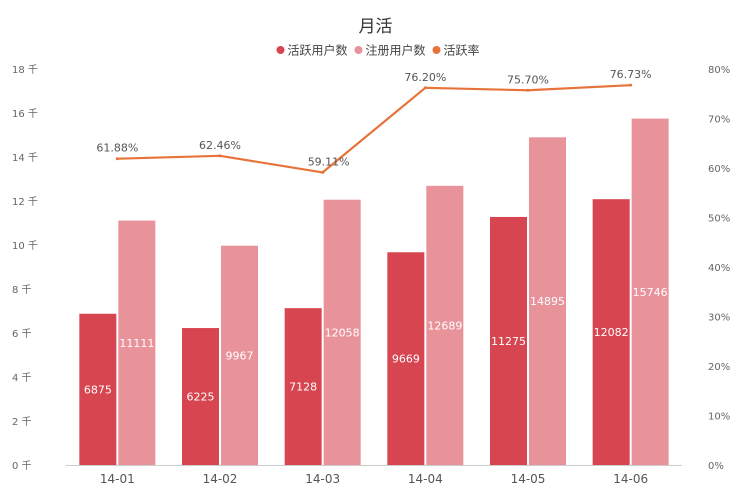 The image size is (751, 497). I want to click on y-left-tick-label: 10 千, so click(25, 246).